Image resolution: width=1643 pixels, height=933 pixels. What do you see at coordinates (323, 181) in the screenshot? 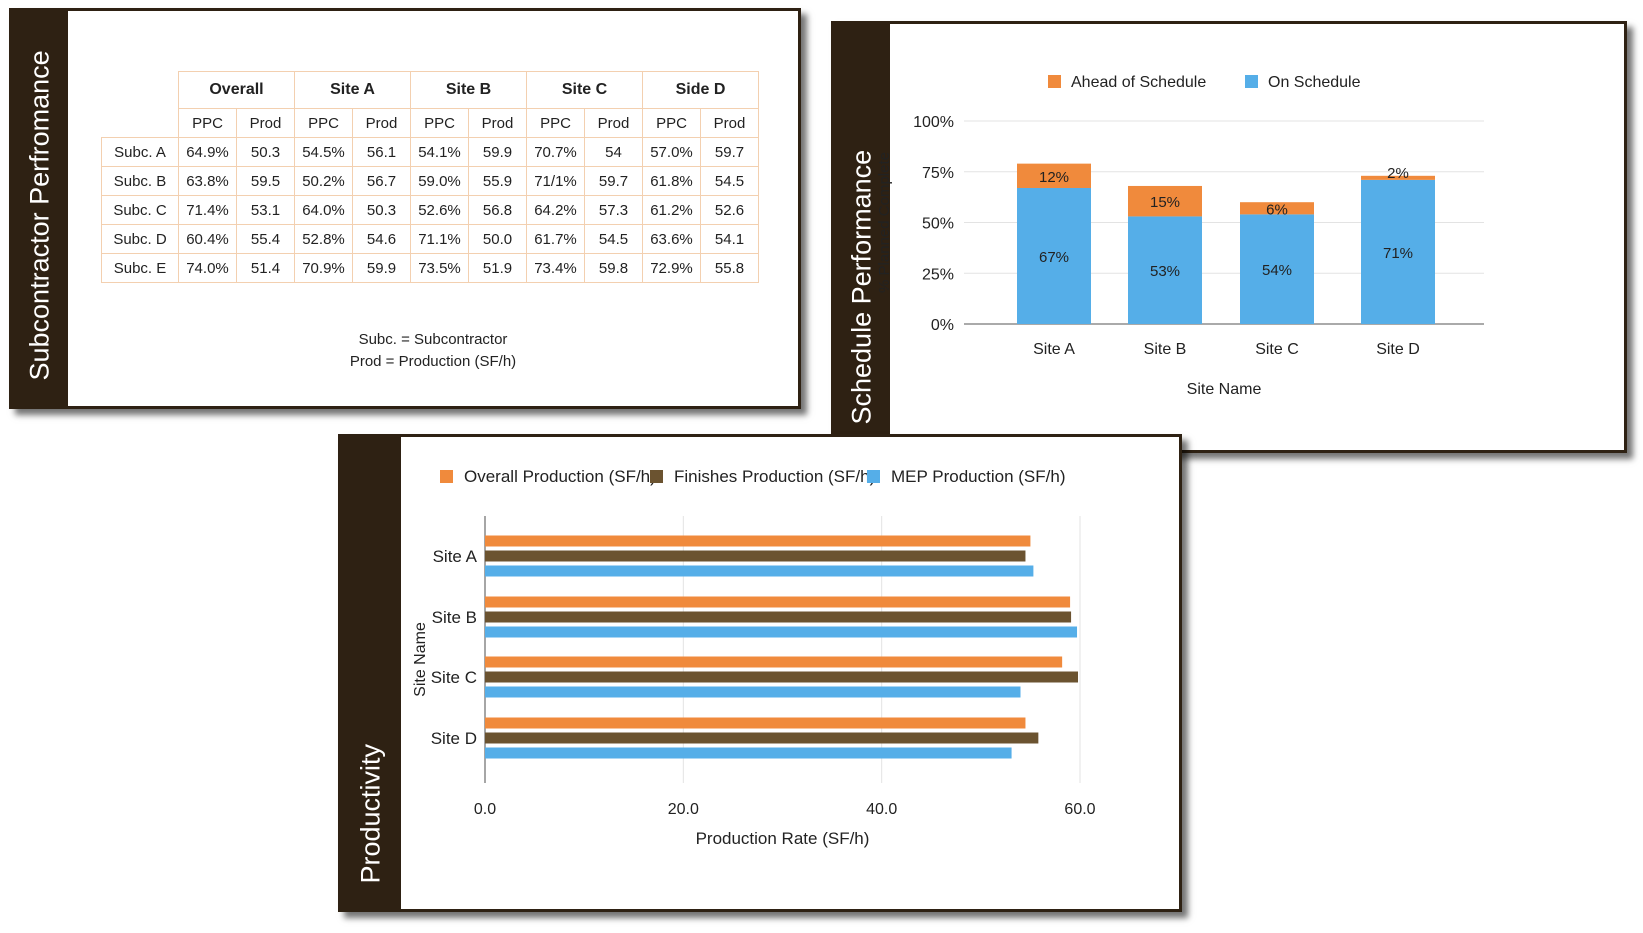
I see `table-cell: 50.2%` at bounding box center [323, 181].